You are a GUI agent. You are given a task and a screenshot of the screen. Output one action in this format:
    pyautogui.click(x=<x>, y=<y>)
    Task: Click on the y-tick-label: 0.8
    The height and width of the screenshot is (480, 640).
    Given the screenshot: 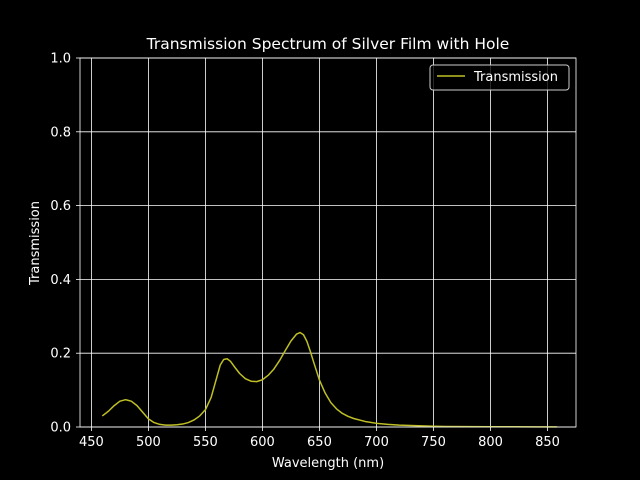 What is the action you would take?
    pyautogui.click(x=60, y=132)
    